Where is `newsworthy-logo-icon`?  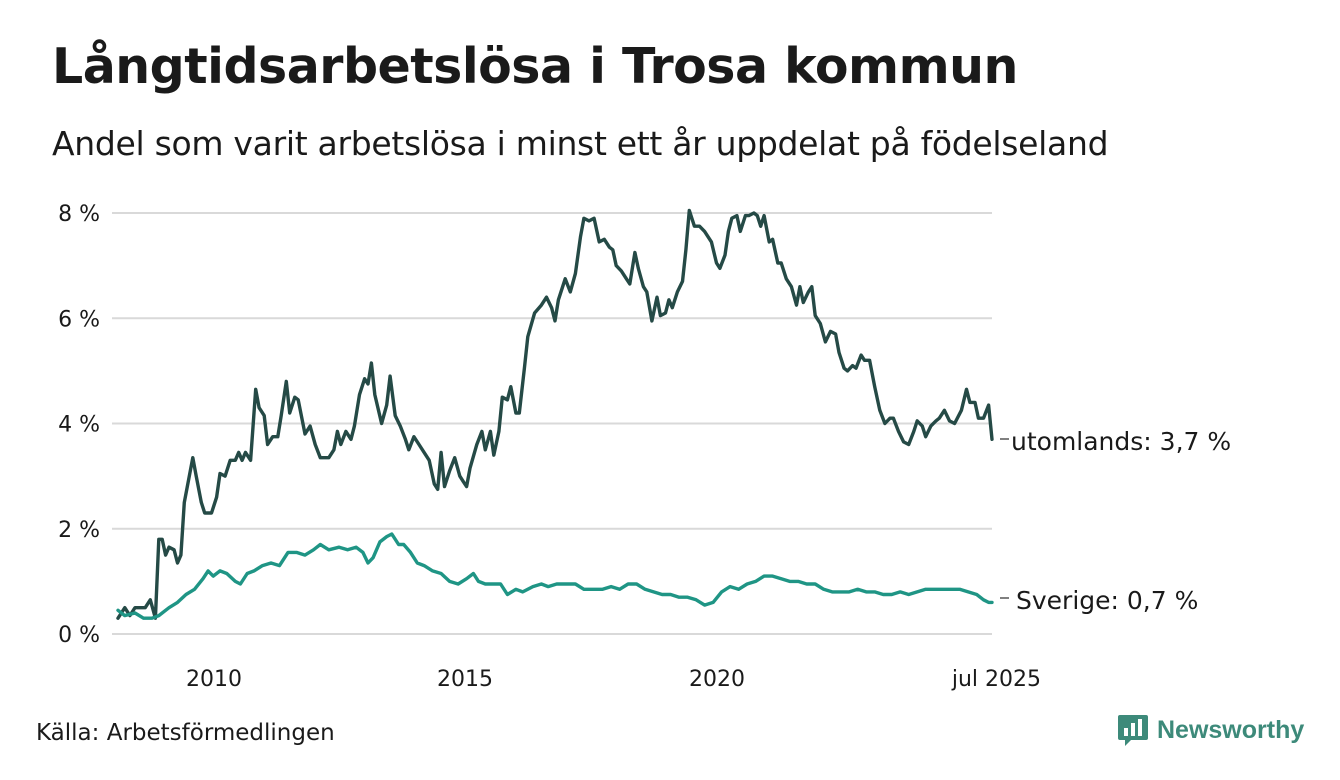 newsworthy-logo-icon is located at coordinates (1133, 730).